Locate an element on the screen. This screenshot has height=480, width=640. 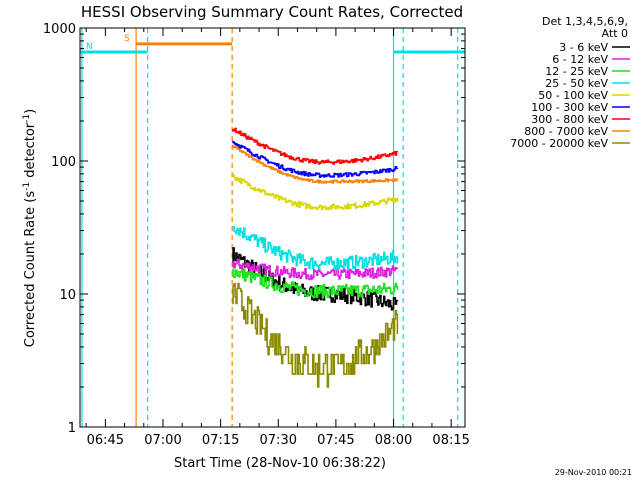
x-tick-label: 08:00 is located at coordinates (393, 440).